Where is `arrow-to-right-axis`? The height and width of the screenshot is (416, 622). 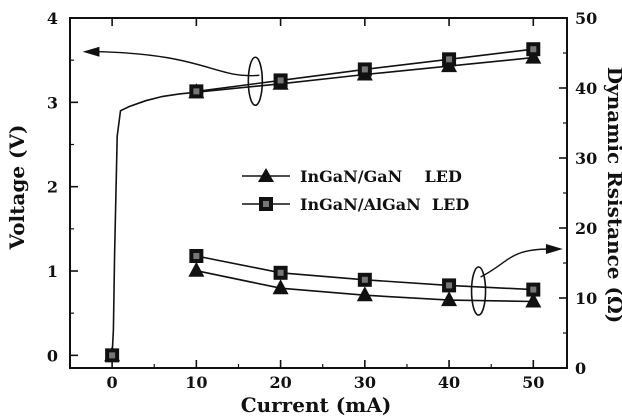
arrow-to-right-axis is located at coordinates (515, 263).